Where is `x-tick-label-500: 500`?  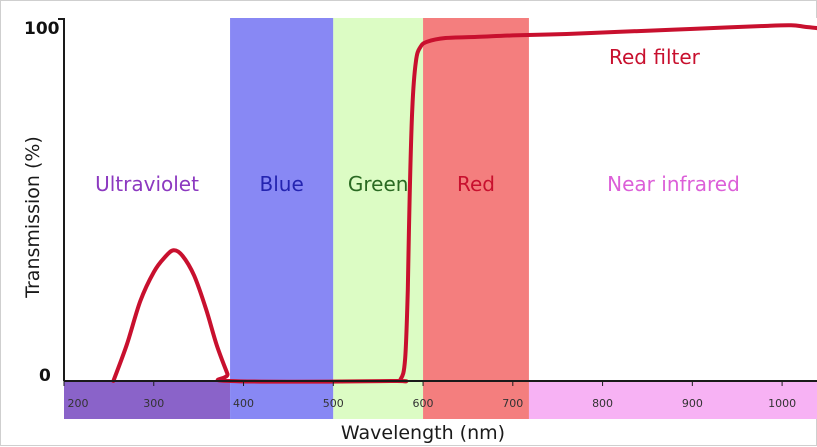 x-tick-label-500: 500 is located at coordinates (333, 403).